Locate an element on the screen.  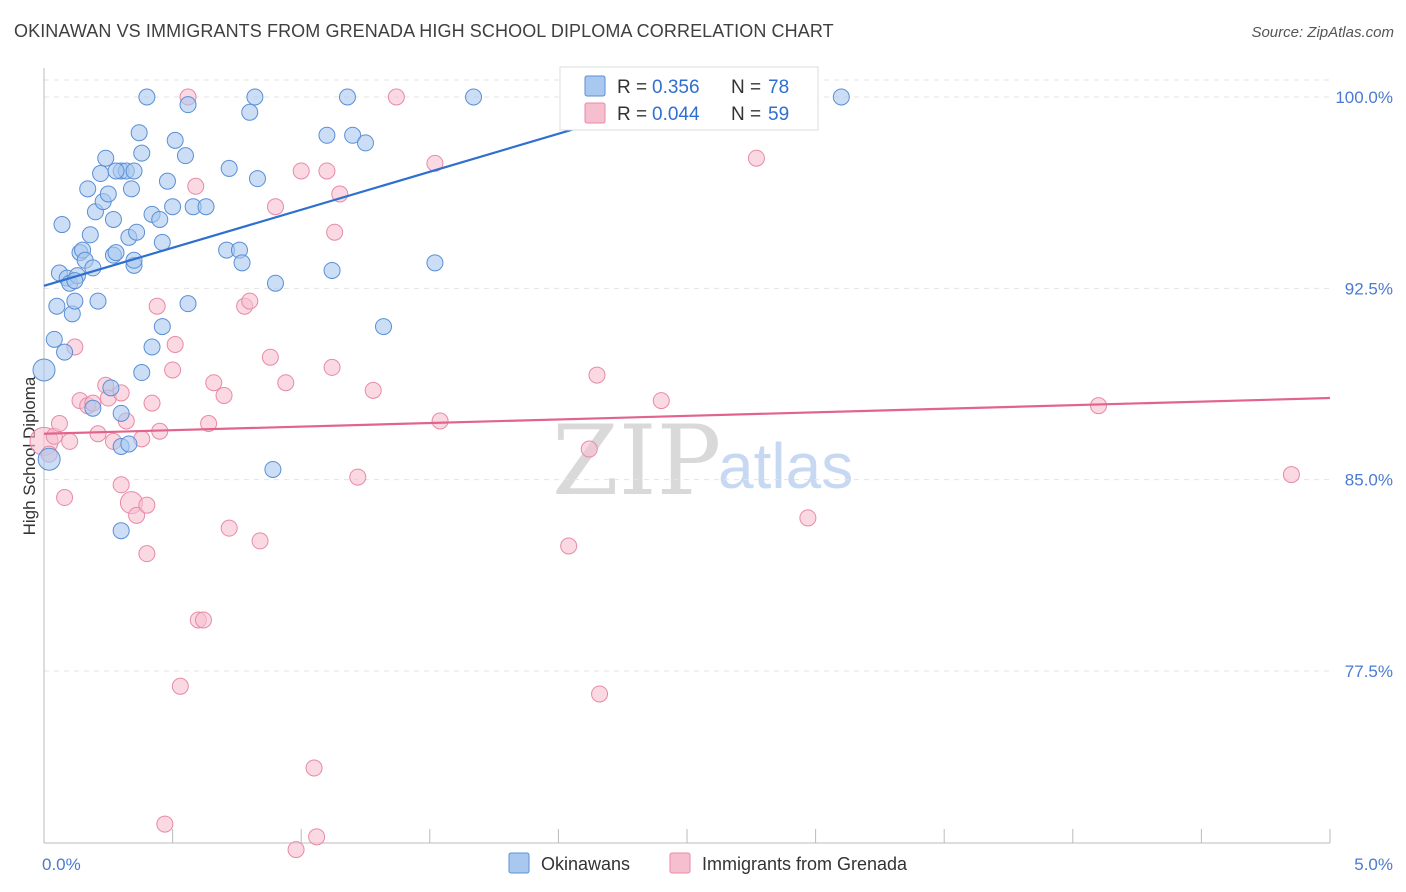
bottom-legend-label-okinawans: Okinawans is located at coordinates (585, 864).